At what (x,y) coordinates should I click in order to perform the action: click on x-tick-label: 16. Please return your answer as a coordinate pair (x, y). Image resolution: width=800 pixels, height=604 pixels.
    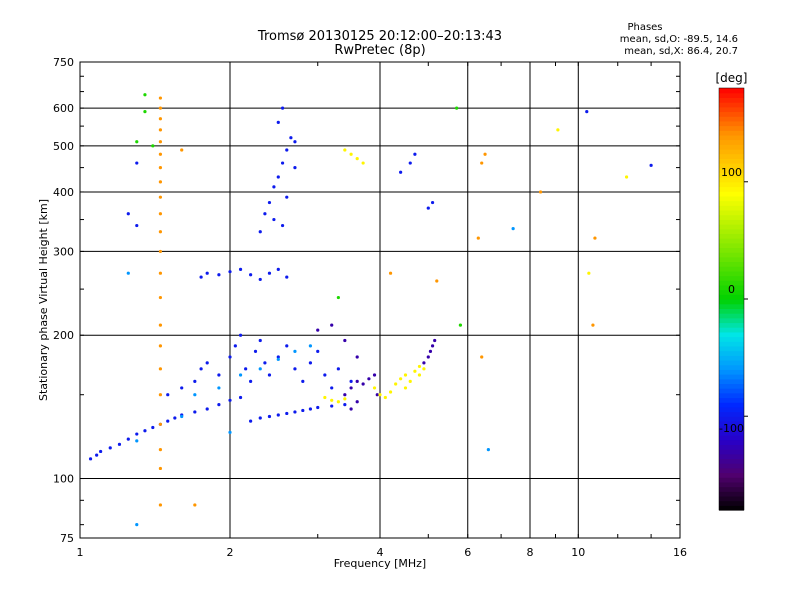
    Looking at the image, I should click on (680, 552).